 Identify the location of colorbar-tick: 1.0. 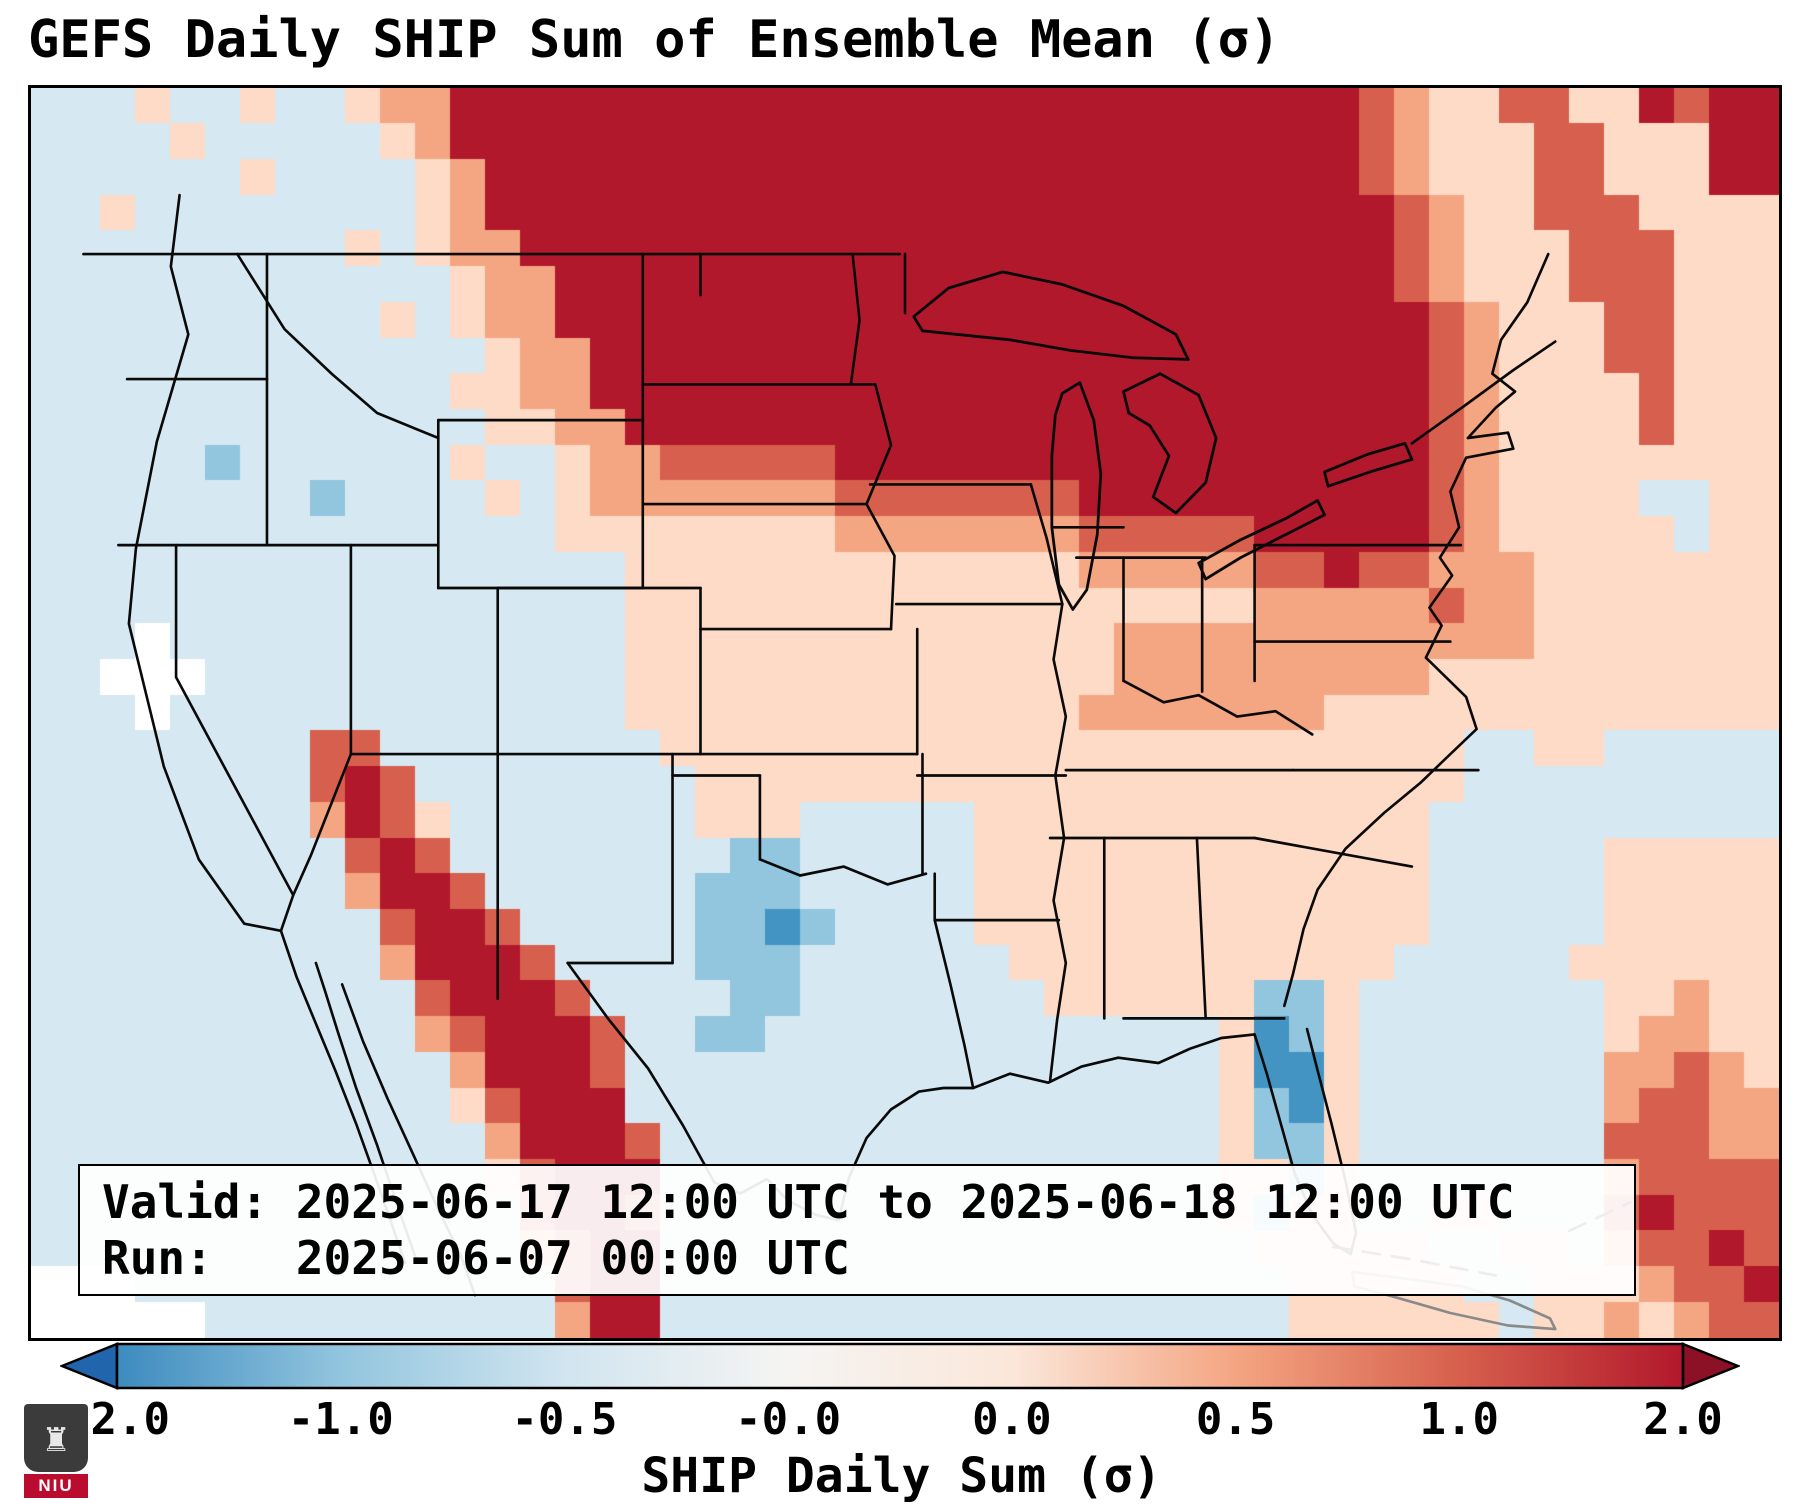
(1459, 1419).